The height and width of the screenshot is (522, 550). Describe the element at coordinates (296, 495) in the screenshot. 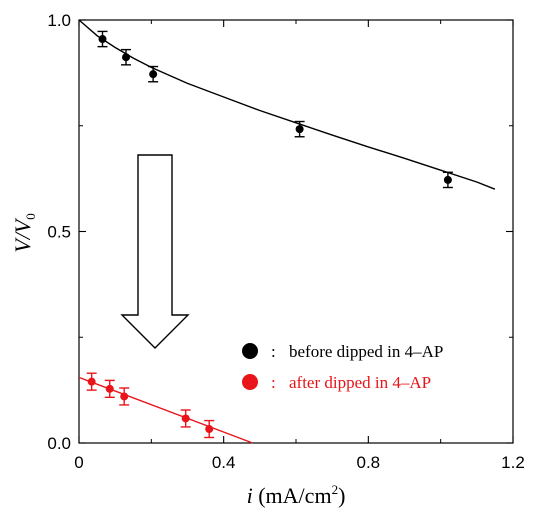

I see `x-axis-label: i (mA/cm2)` at that location.